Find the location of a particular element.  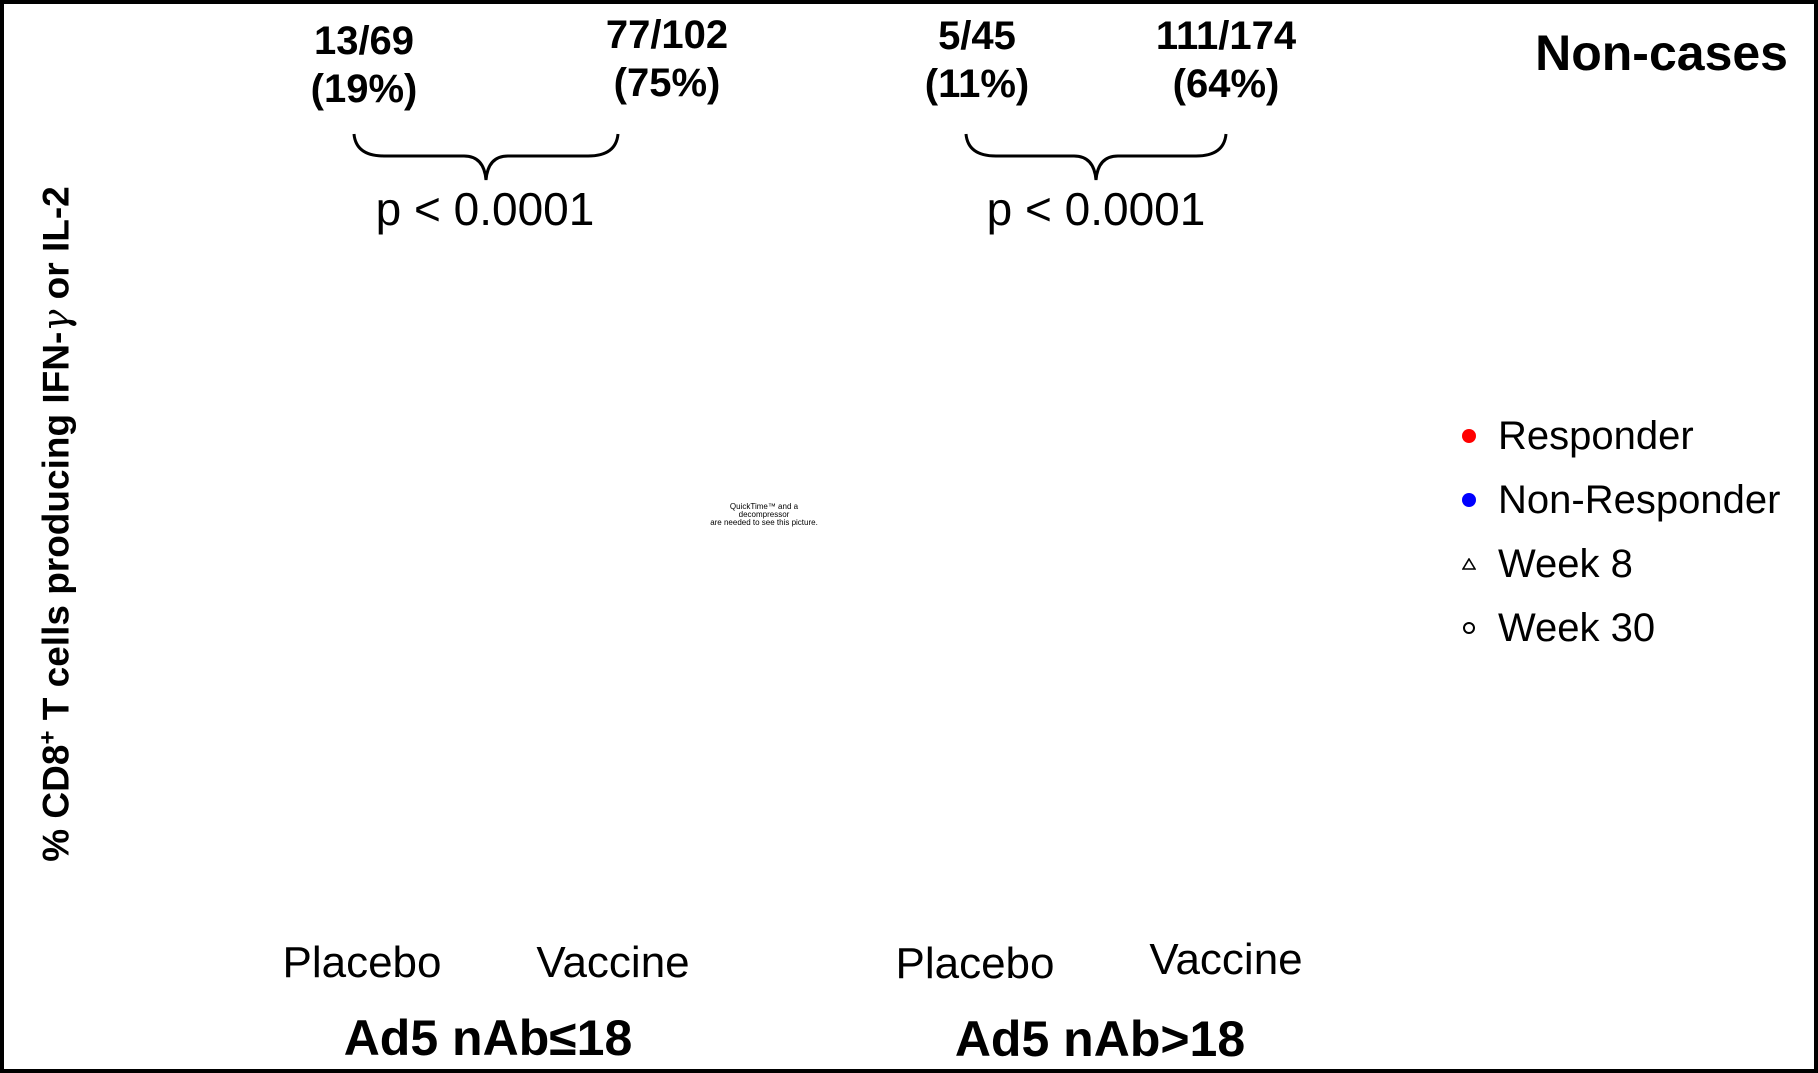

blue-dot-icon is located at coordinates (1469, 500).